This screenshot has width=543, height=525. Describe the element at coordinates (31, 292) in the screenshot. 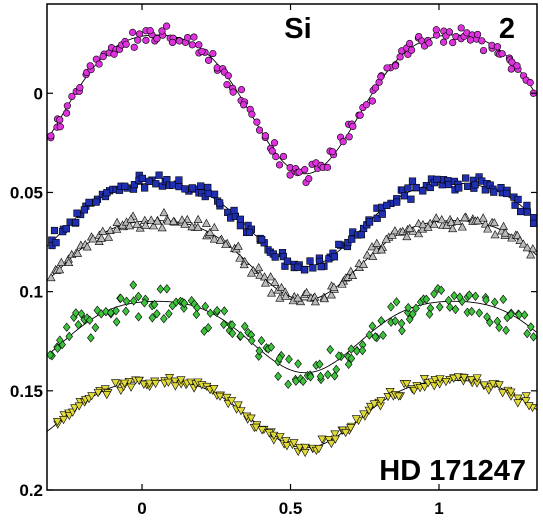

I see `y-tick-label: 0.1` at that location.